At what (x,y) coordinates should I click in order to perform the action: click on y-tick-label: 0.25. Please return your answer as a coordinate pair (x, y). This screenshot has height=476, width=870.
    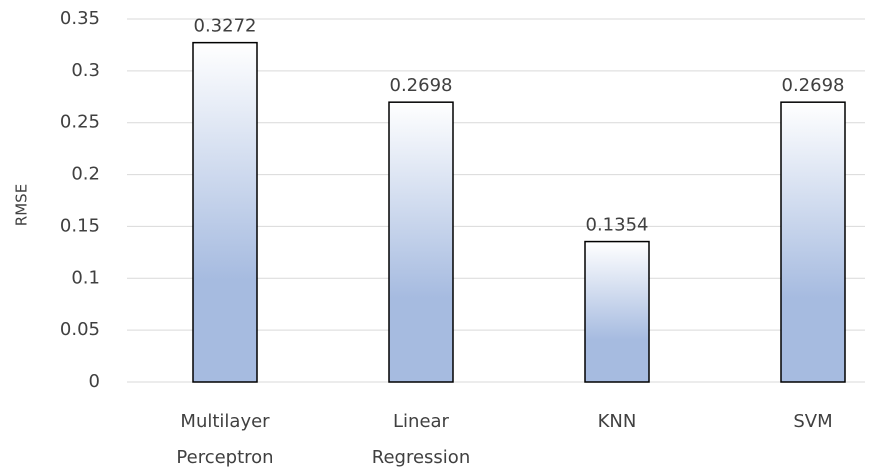
    Looking at the image, I should click on (80, 122).